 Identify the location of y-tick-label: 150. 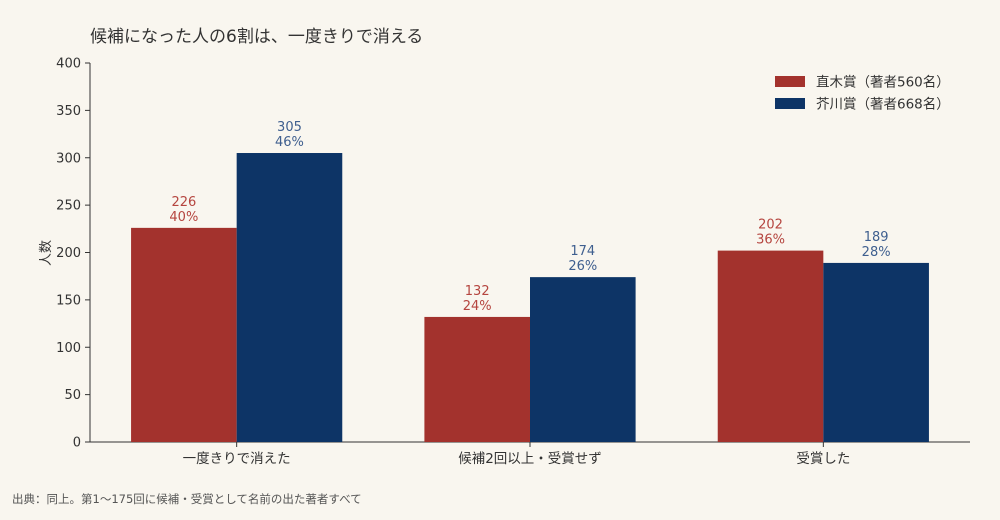
(68, 300).